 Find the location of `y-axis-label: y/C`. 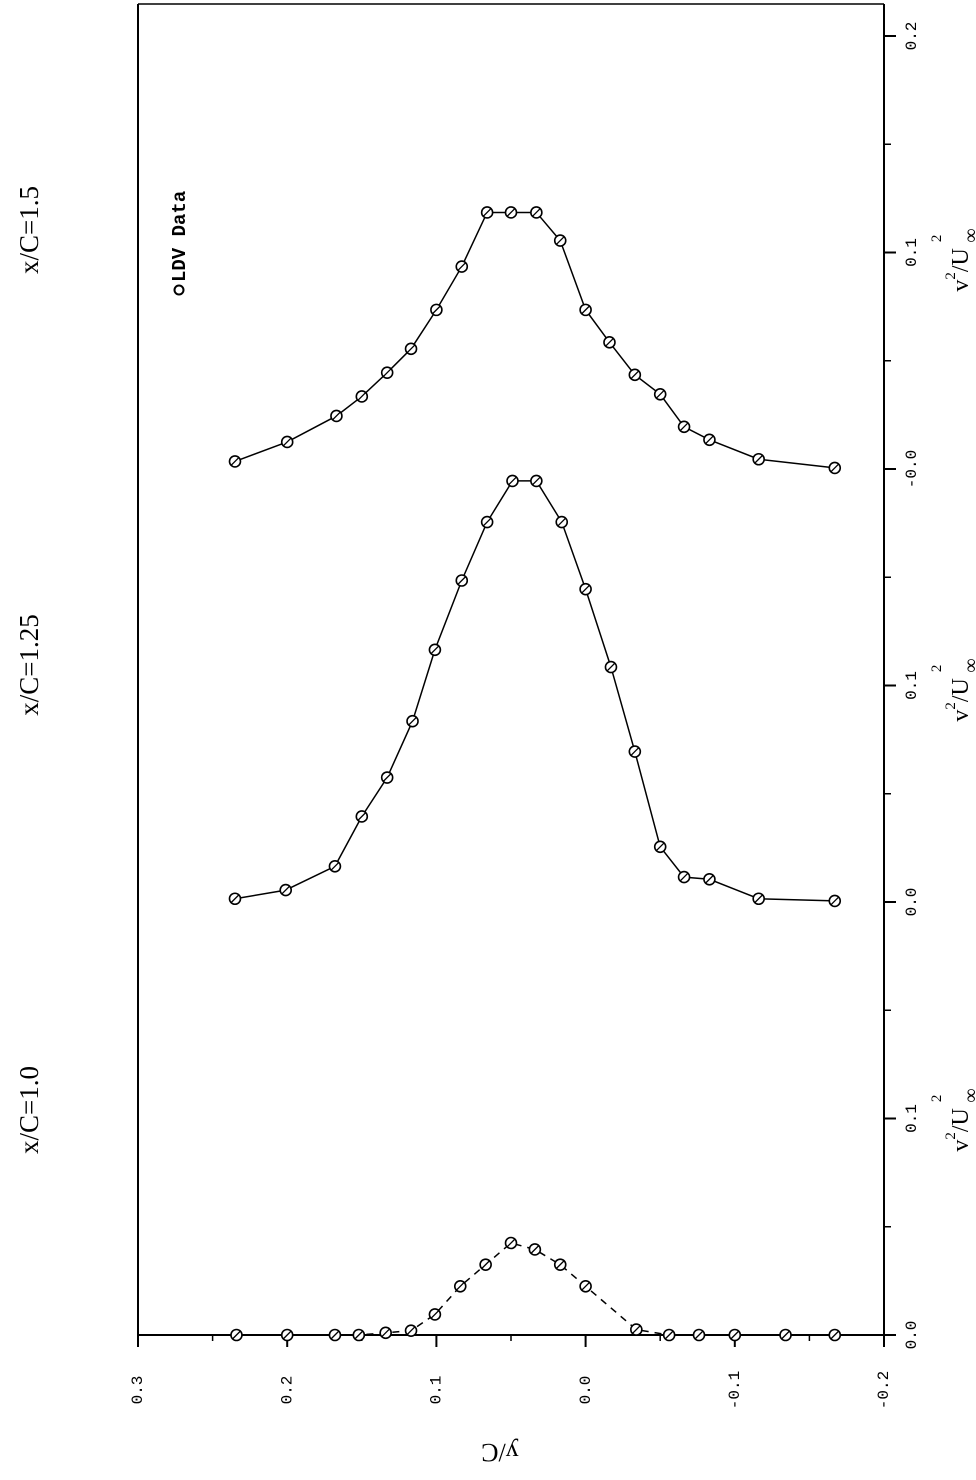

y-axis-label: y/C is located at coordinates (500, 1452).